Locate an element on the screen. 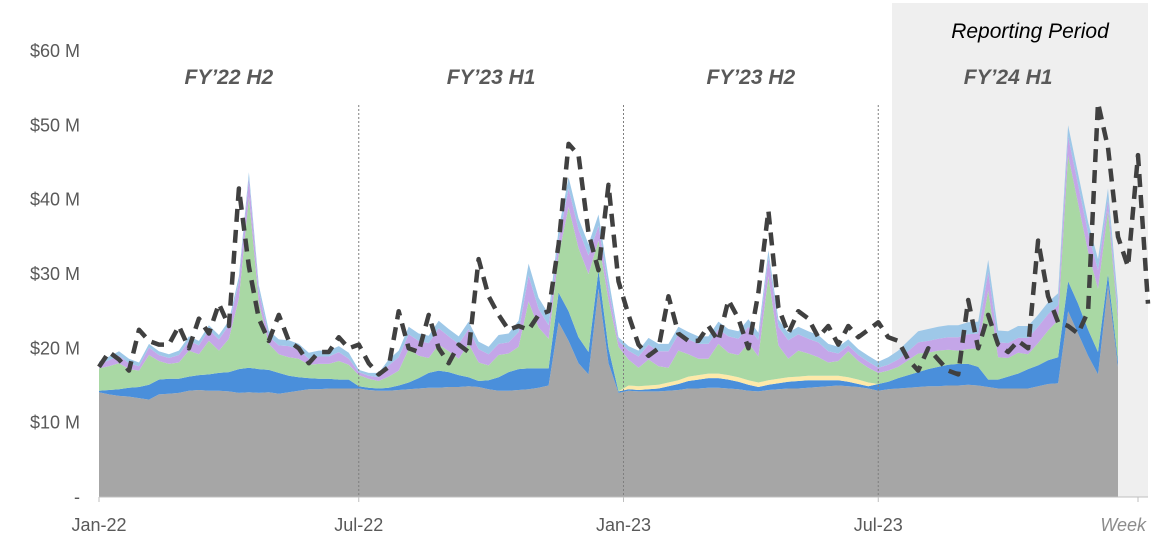  x-tick-label: Jan-23 is located at coordinates (623, 525).